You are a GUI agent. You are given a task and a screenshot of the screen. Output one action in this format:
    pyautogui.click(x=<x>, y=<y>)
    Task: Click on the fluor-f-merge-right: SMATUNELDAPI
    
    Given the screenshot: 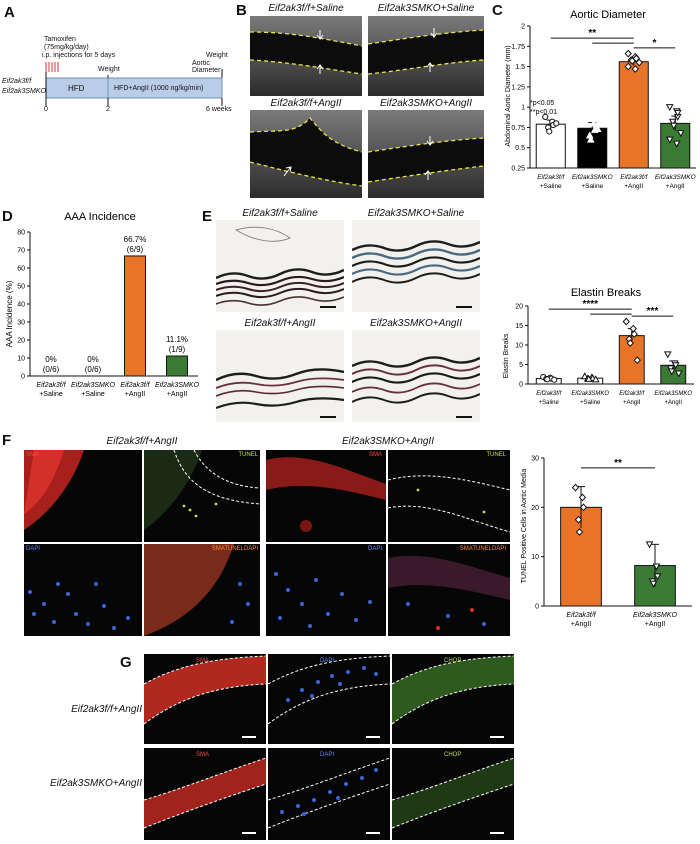 What is the action you would take?
    pyautogui.click(x=449, y=590)
    